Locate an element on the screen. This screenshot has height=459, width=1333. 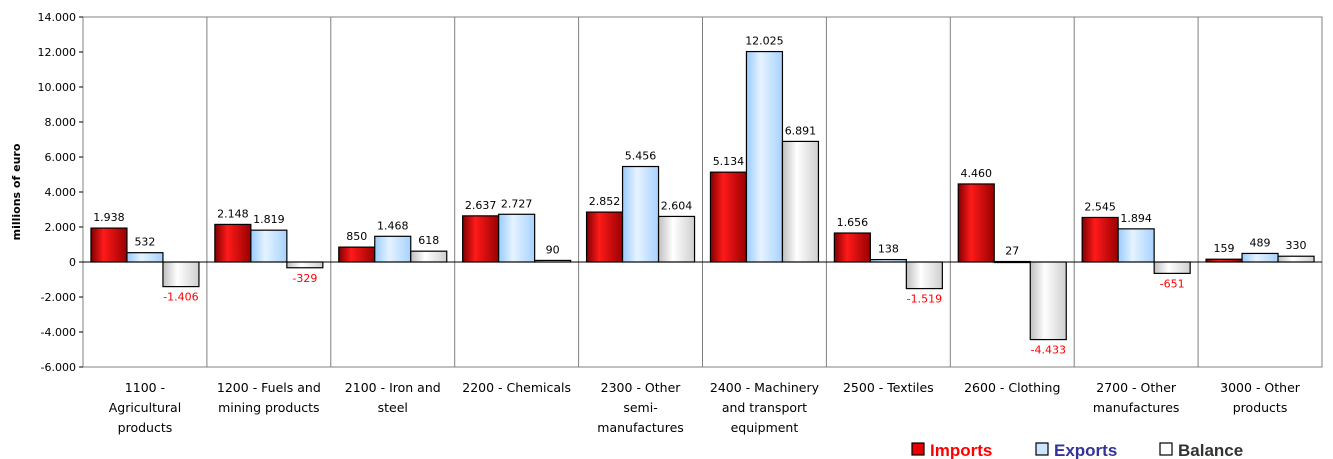
x-tick-label: 2700 - Other manufactures is located at coordinates (1136, 397).